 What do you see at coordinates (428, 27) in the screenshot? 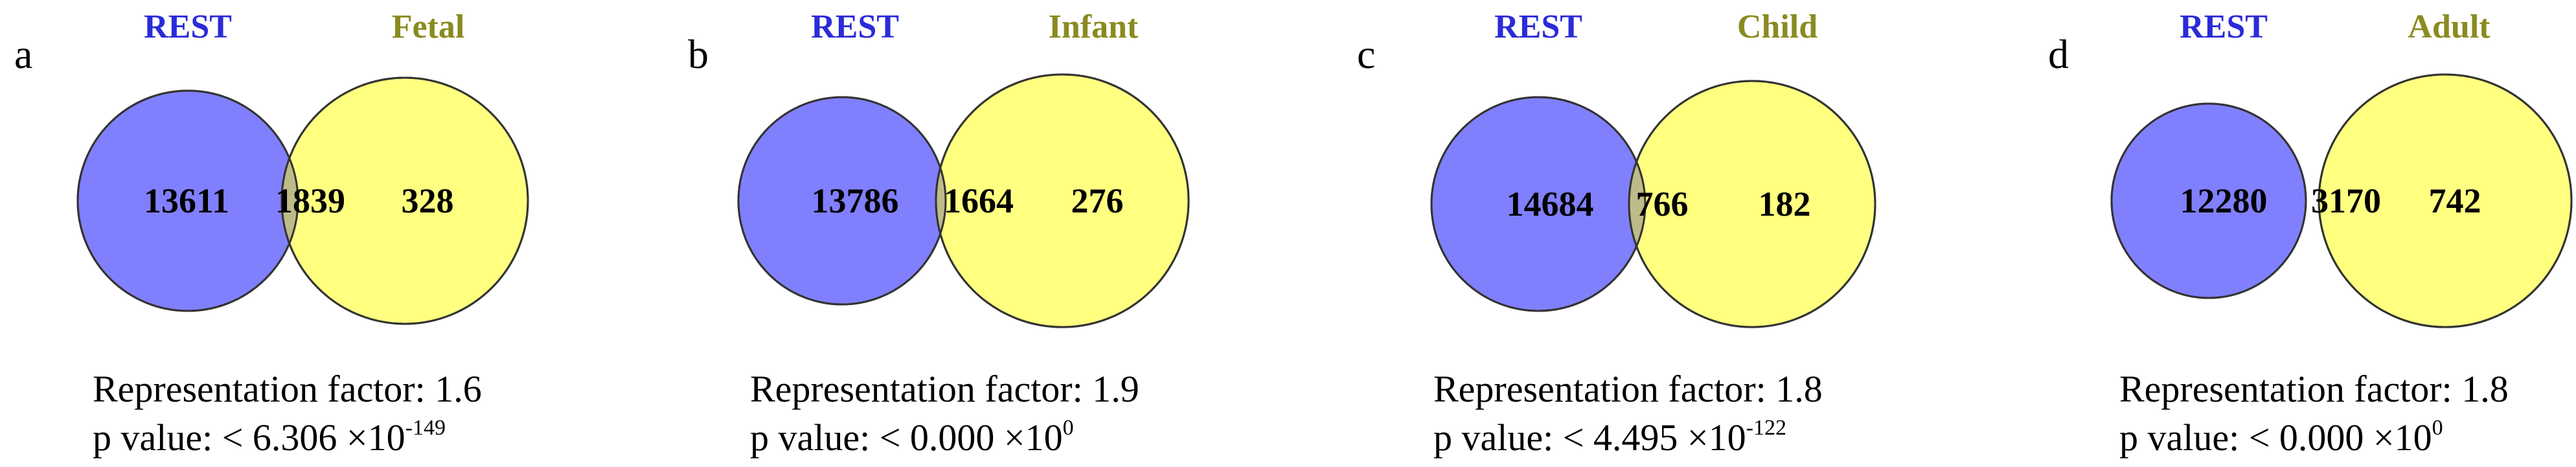
I see `right-set-label: Fetal` at bounding box center [428, 27].